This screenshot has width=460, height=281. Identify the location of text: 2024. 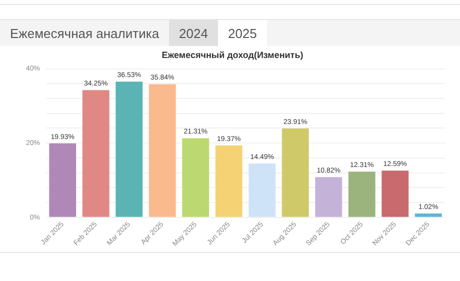
(193, 33).